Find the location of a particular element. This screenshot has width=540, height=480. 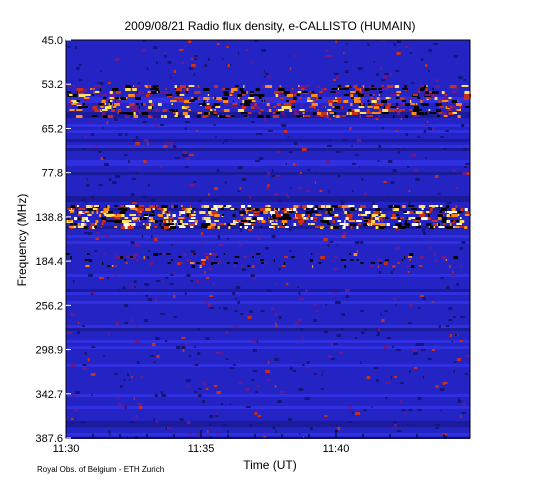

spectrogram-row is located at coordinates (268, 368).